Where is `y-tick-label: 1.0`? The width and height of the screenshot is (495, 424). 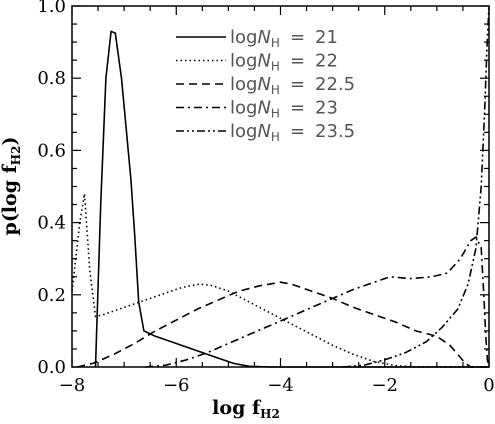 y-tick-label: 1.0 is located at coordinates (51, 8).